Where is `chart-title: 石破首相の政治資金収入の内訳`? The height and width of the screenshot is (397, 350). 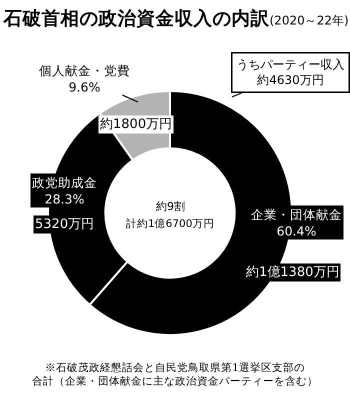
chart-title: 石破首相の政治資金収入の内訳 is located at coordinates (136, 18).